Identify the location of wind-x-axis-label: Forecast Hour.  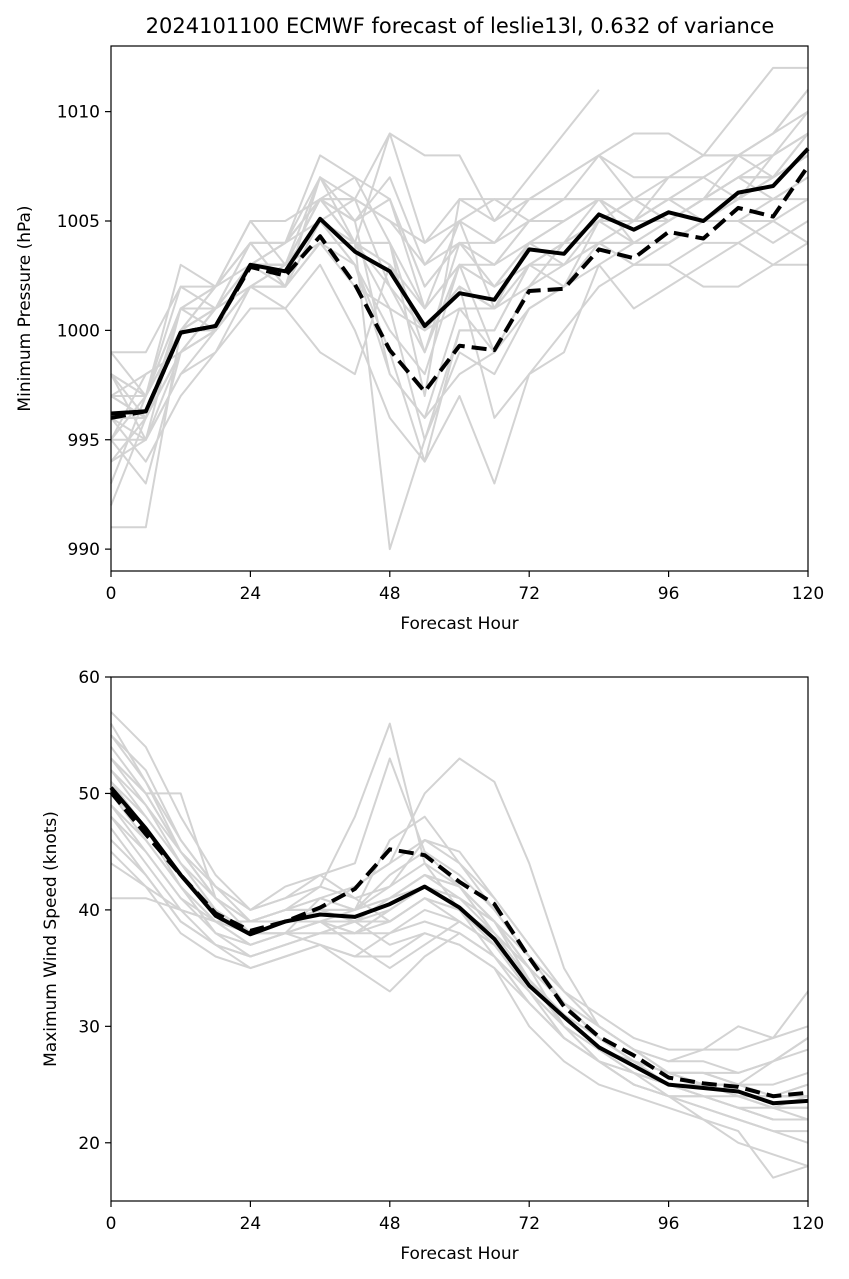
(459, 1254).